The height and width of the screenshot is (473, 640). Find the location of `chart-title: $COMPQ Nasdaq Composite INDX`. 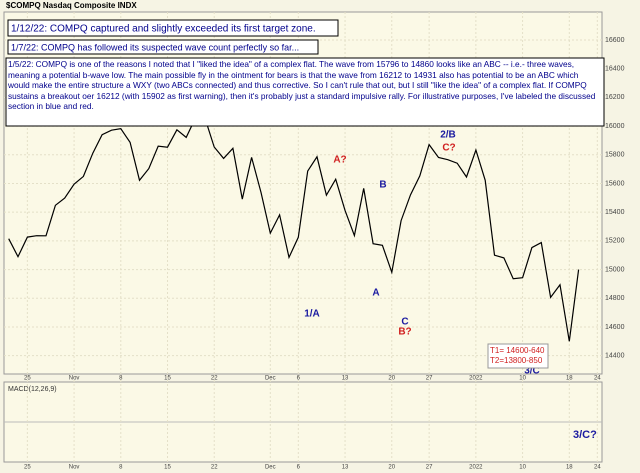

chart-title: $COMPQ Nasdaq Composite INDX is located at coordinates (71, 5).